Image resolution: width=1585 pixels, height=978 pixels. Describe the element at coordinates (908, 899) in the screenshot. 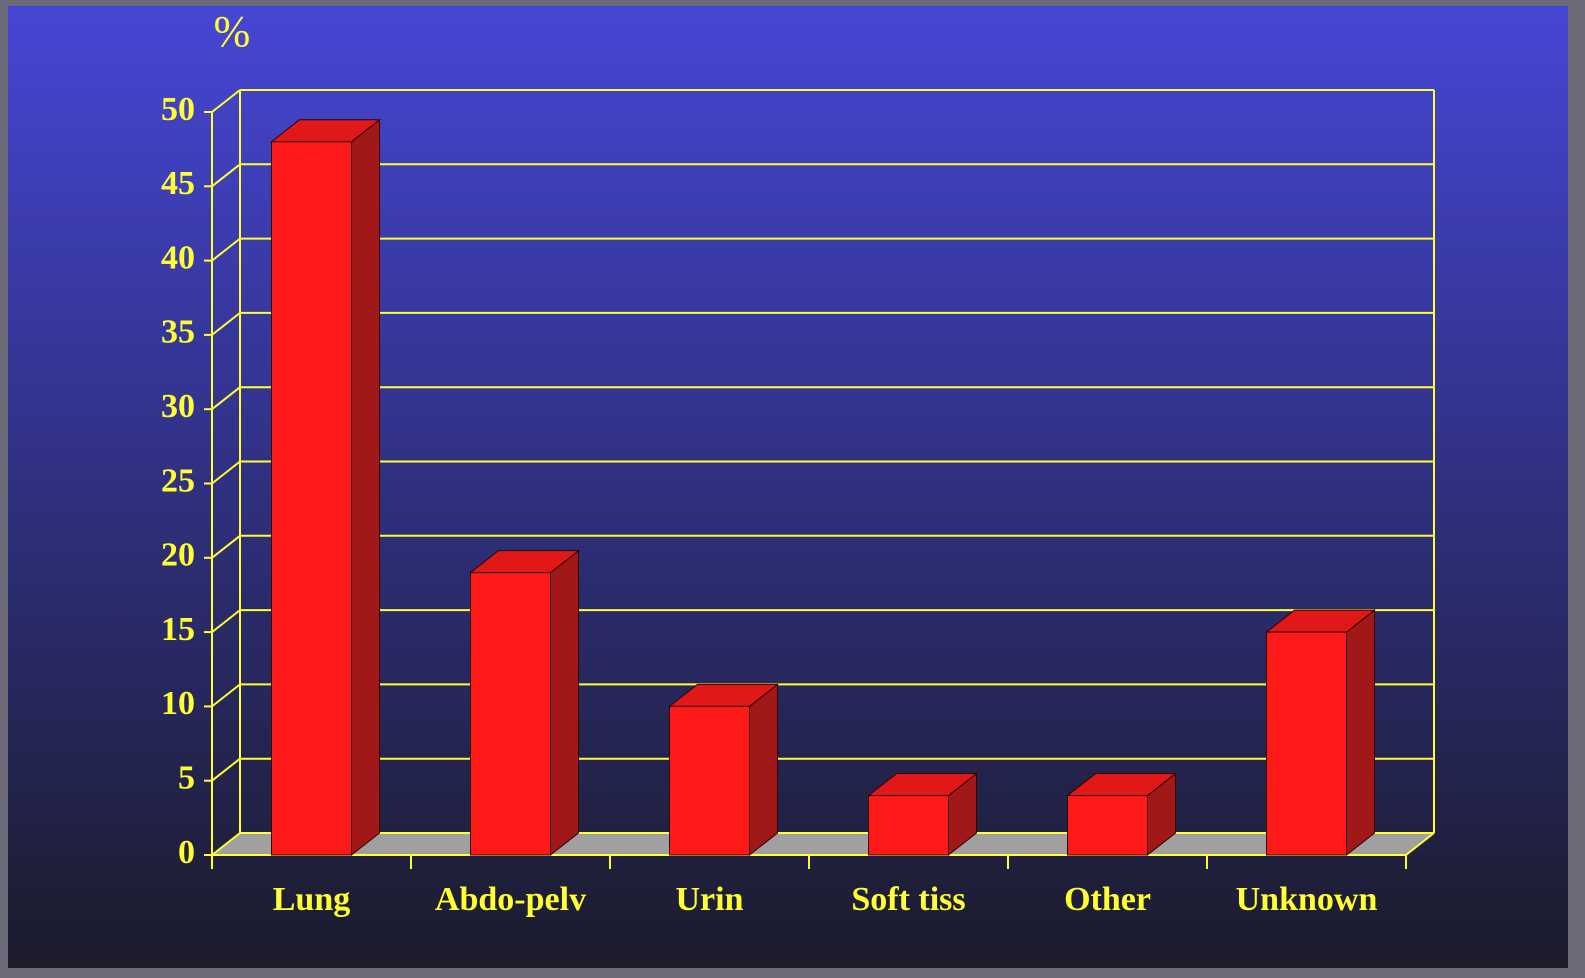

I see `x-tick-label: Soft tiss` at that location.